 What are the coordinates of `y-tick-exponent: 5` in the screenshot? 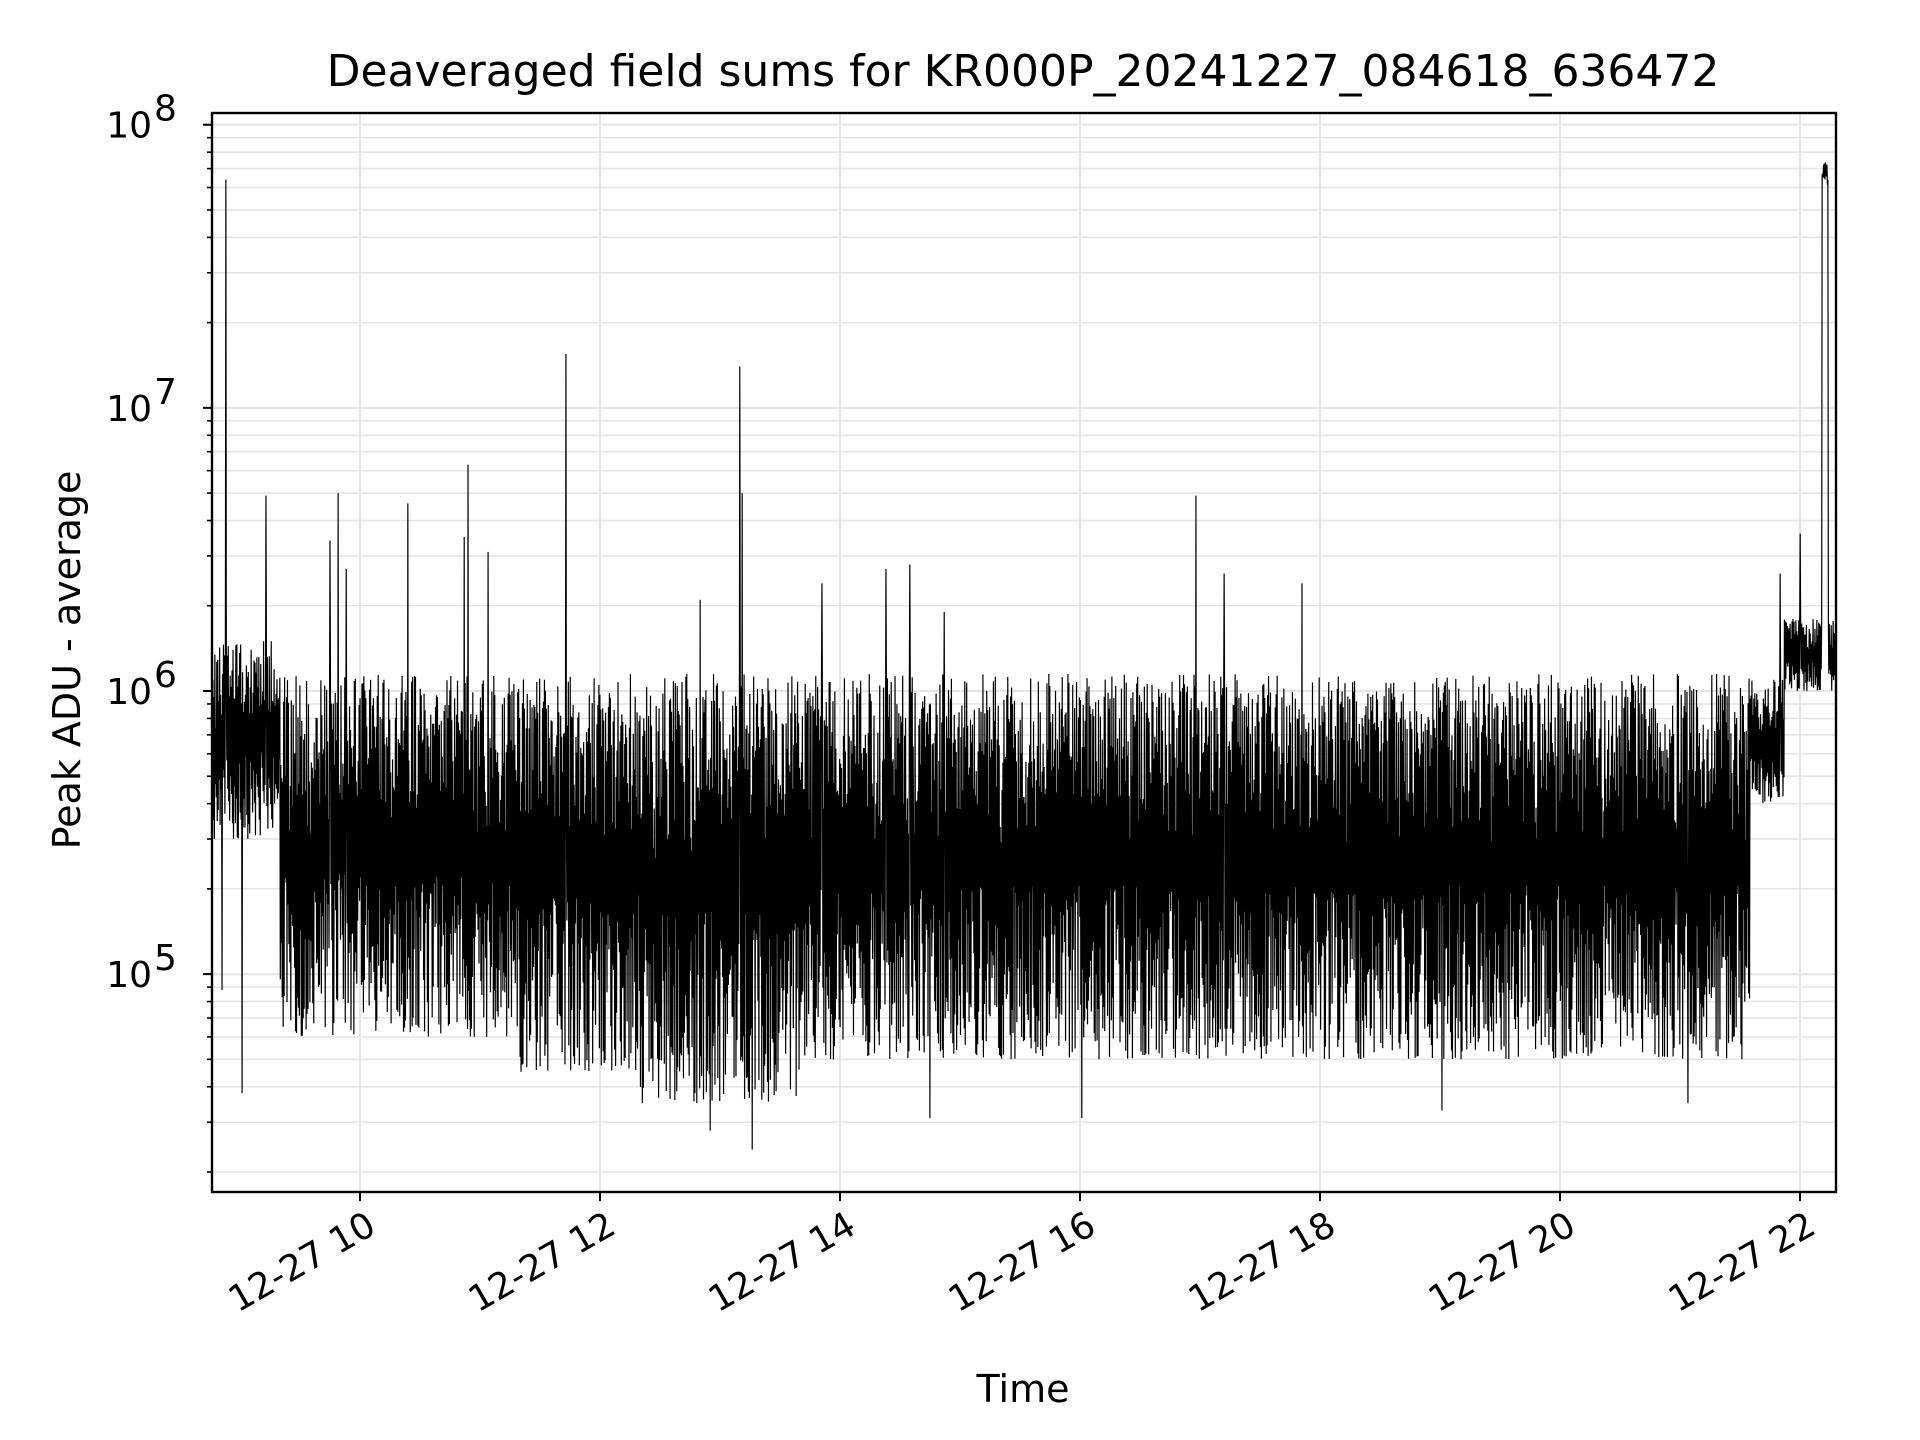 It's located at (165, 958).